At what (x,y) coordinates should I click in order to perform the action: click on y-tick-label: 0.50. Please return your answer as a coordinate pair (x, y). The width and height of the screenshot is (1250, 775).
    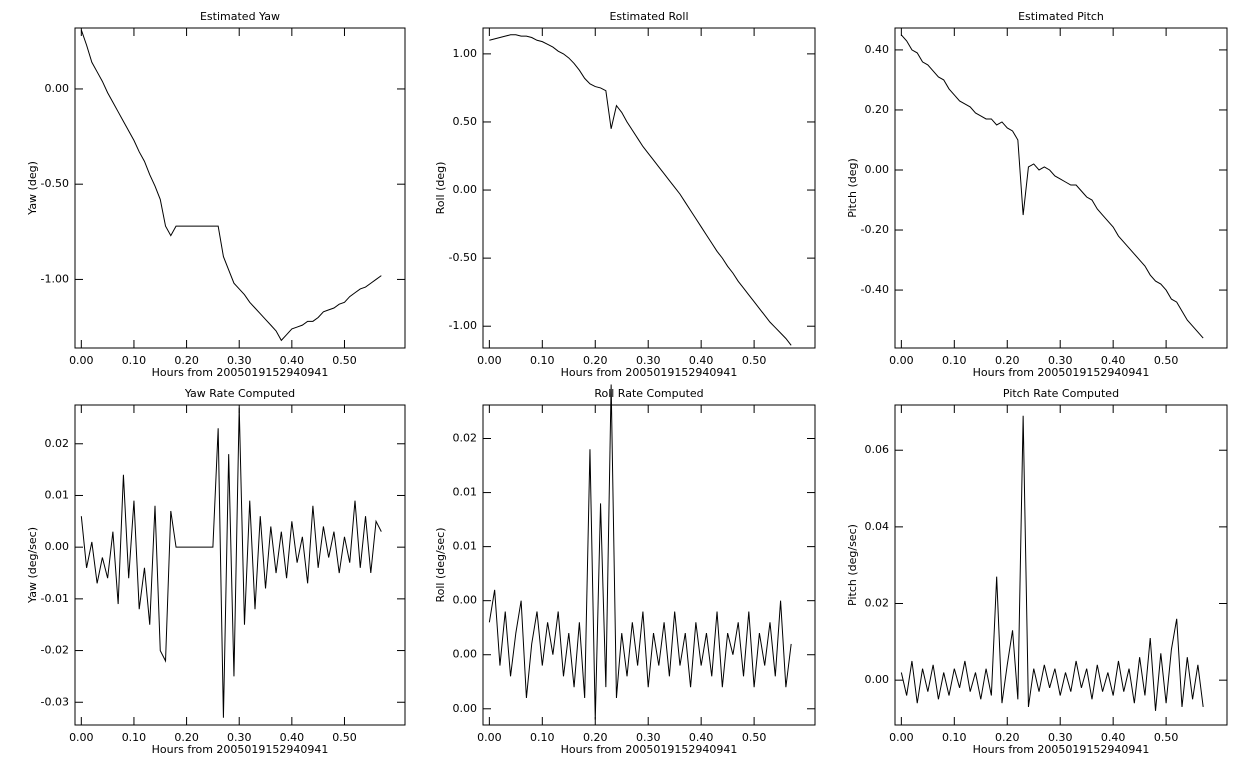
    Looking at the image, I should click on (465, 121).